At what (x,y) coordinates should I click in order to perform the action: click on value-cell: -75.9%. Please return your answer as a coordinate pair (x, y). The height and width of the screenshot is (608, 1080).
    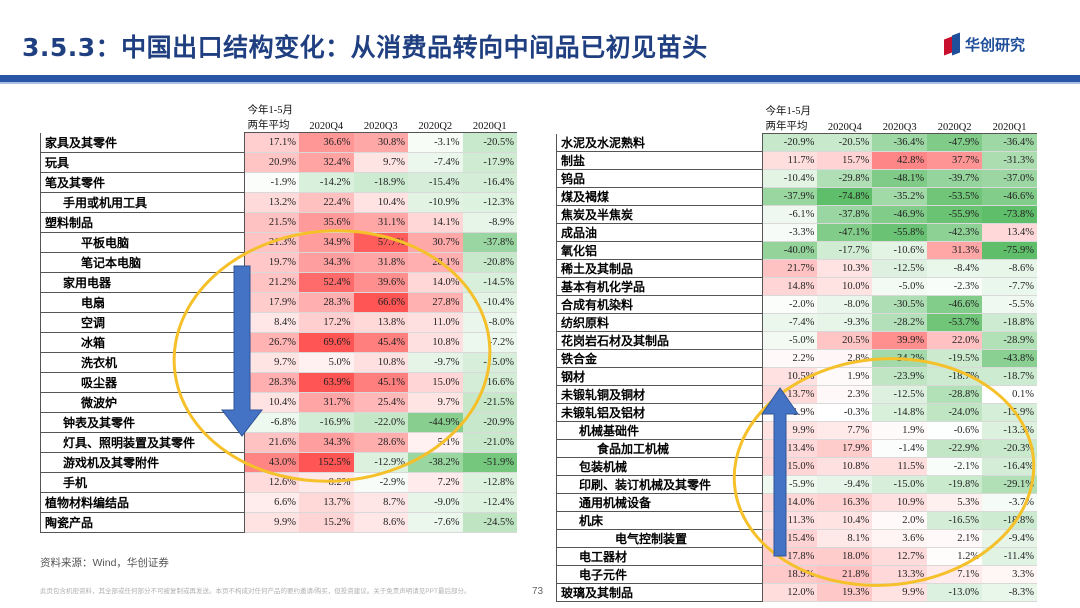
    Looking at the image, I should click on (1009, 250).